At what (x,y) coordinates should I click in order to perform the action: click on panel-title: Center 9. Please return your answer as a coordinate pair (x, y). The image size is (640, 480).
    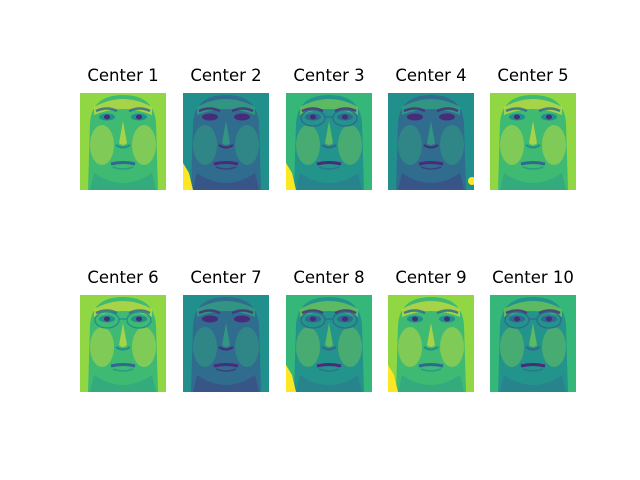
    Looking at the image, I should click on (431, 277).